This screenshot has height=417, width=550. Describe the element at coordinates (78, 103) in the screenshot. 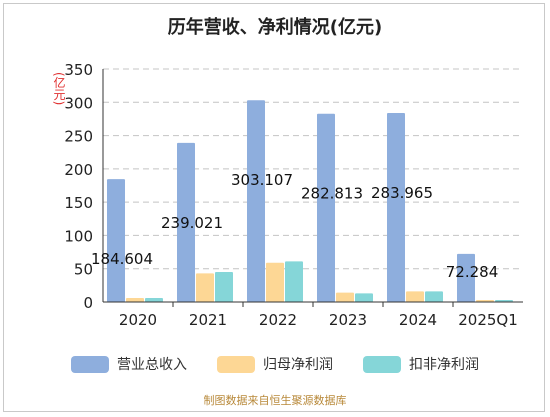

I see `y-tick-label: 300` at that location.